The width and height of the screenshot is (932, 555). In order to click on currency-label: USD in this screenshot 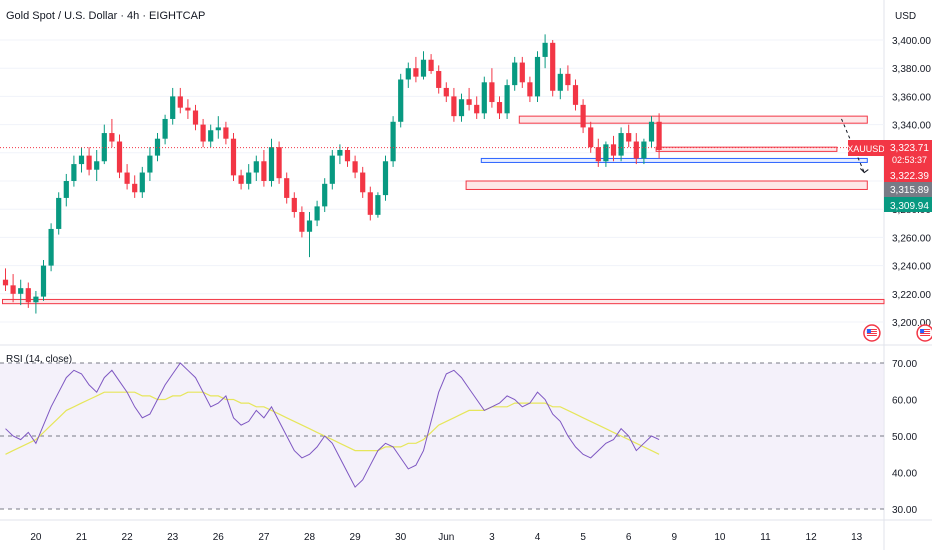, I will do `click(905, 16)`.